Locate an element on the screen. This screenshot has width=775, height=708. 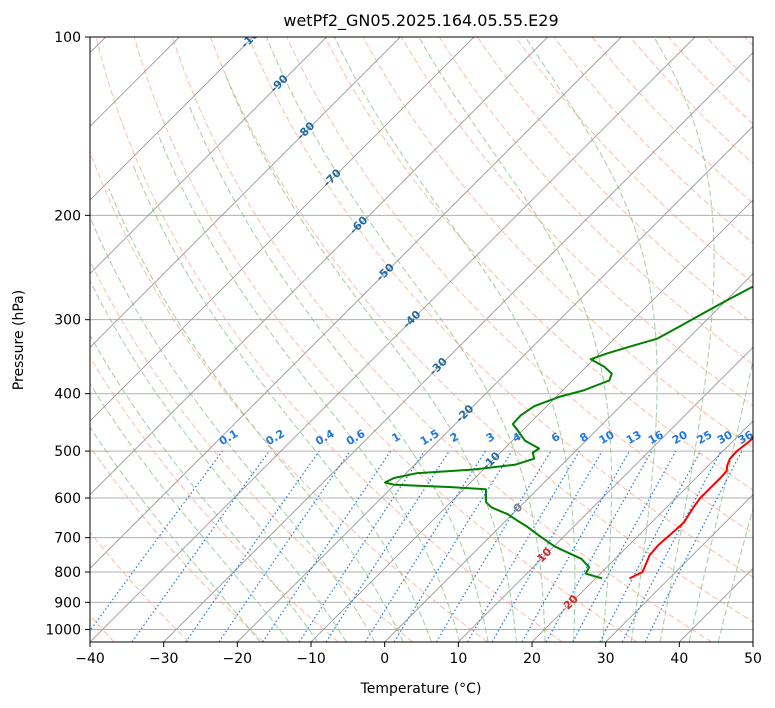
y-tick-label: 300 is located at coordinates (67, 321).